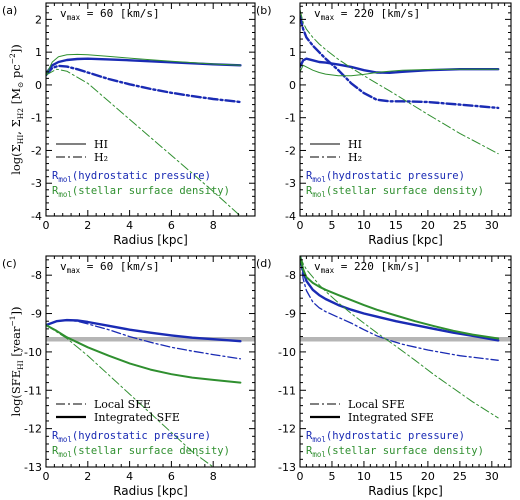 This screenshot has width=520, height=500. Describe the element at coordinates (9, 263) in the screenshot. I see `panel-label: (c)` at that location.